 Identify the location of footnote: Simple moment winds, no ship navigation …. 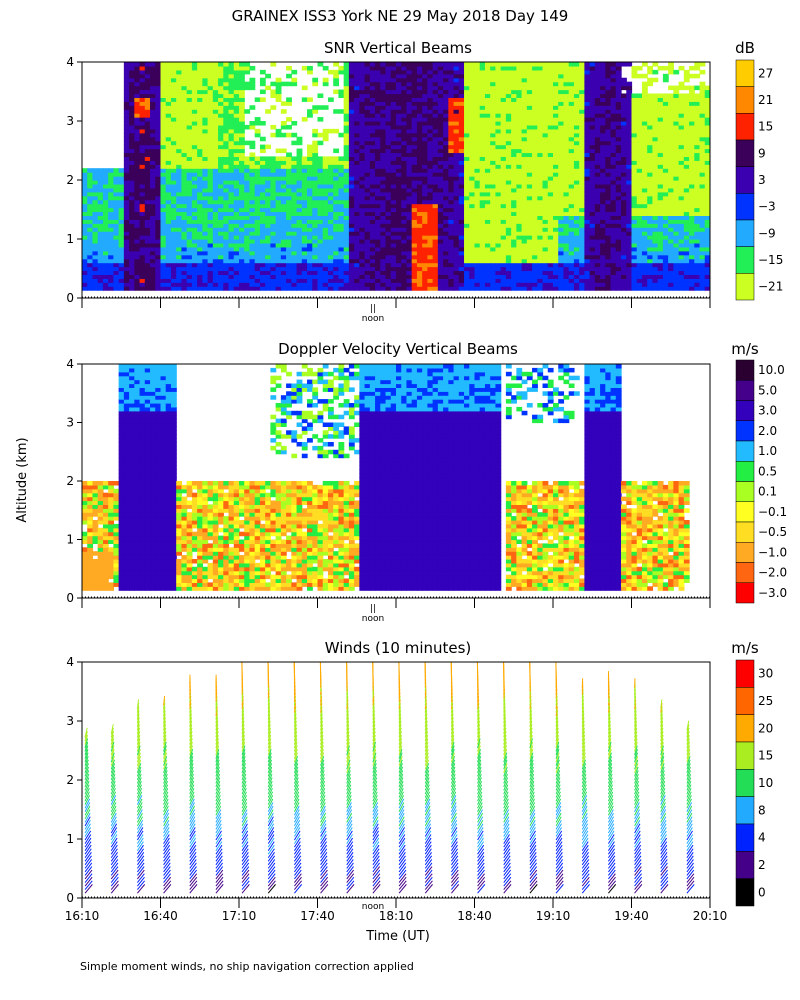
(247, 966).